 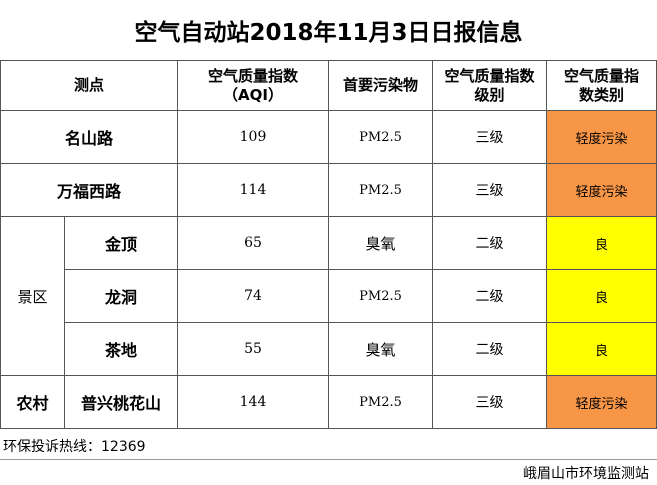 I want to click on header-aqi-line2: （AQI）, so click(x=253, y=94).